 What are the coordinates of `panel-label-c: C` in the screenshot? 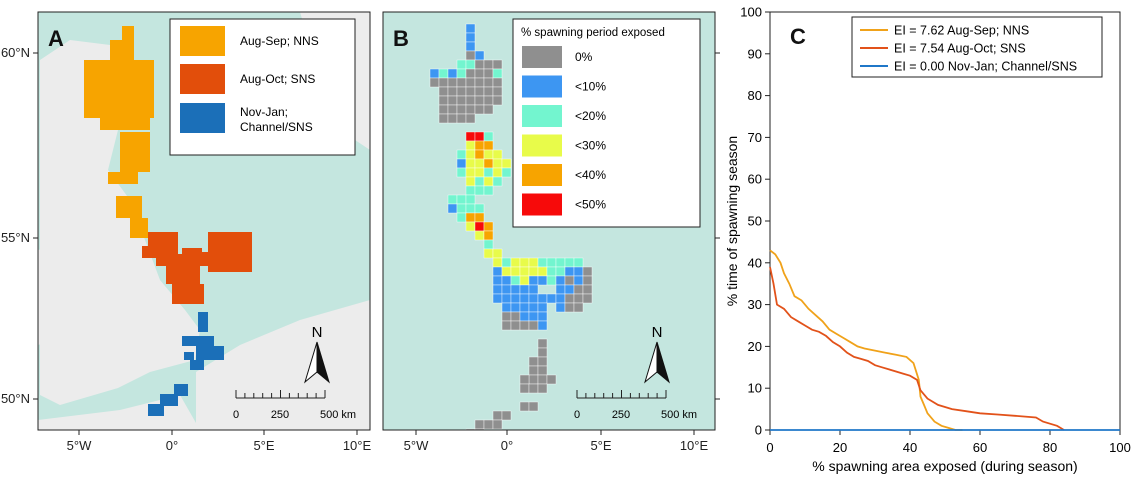 It's located at (798, 36).